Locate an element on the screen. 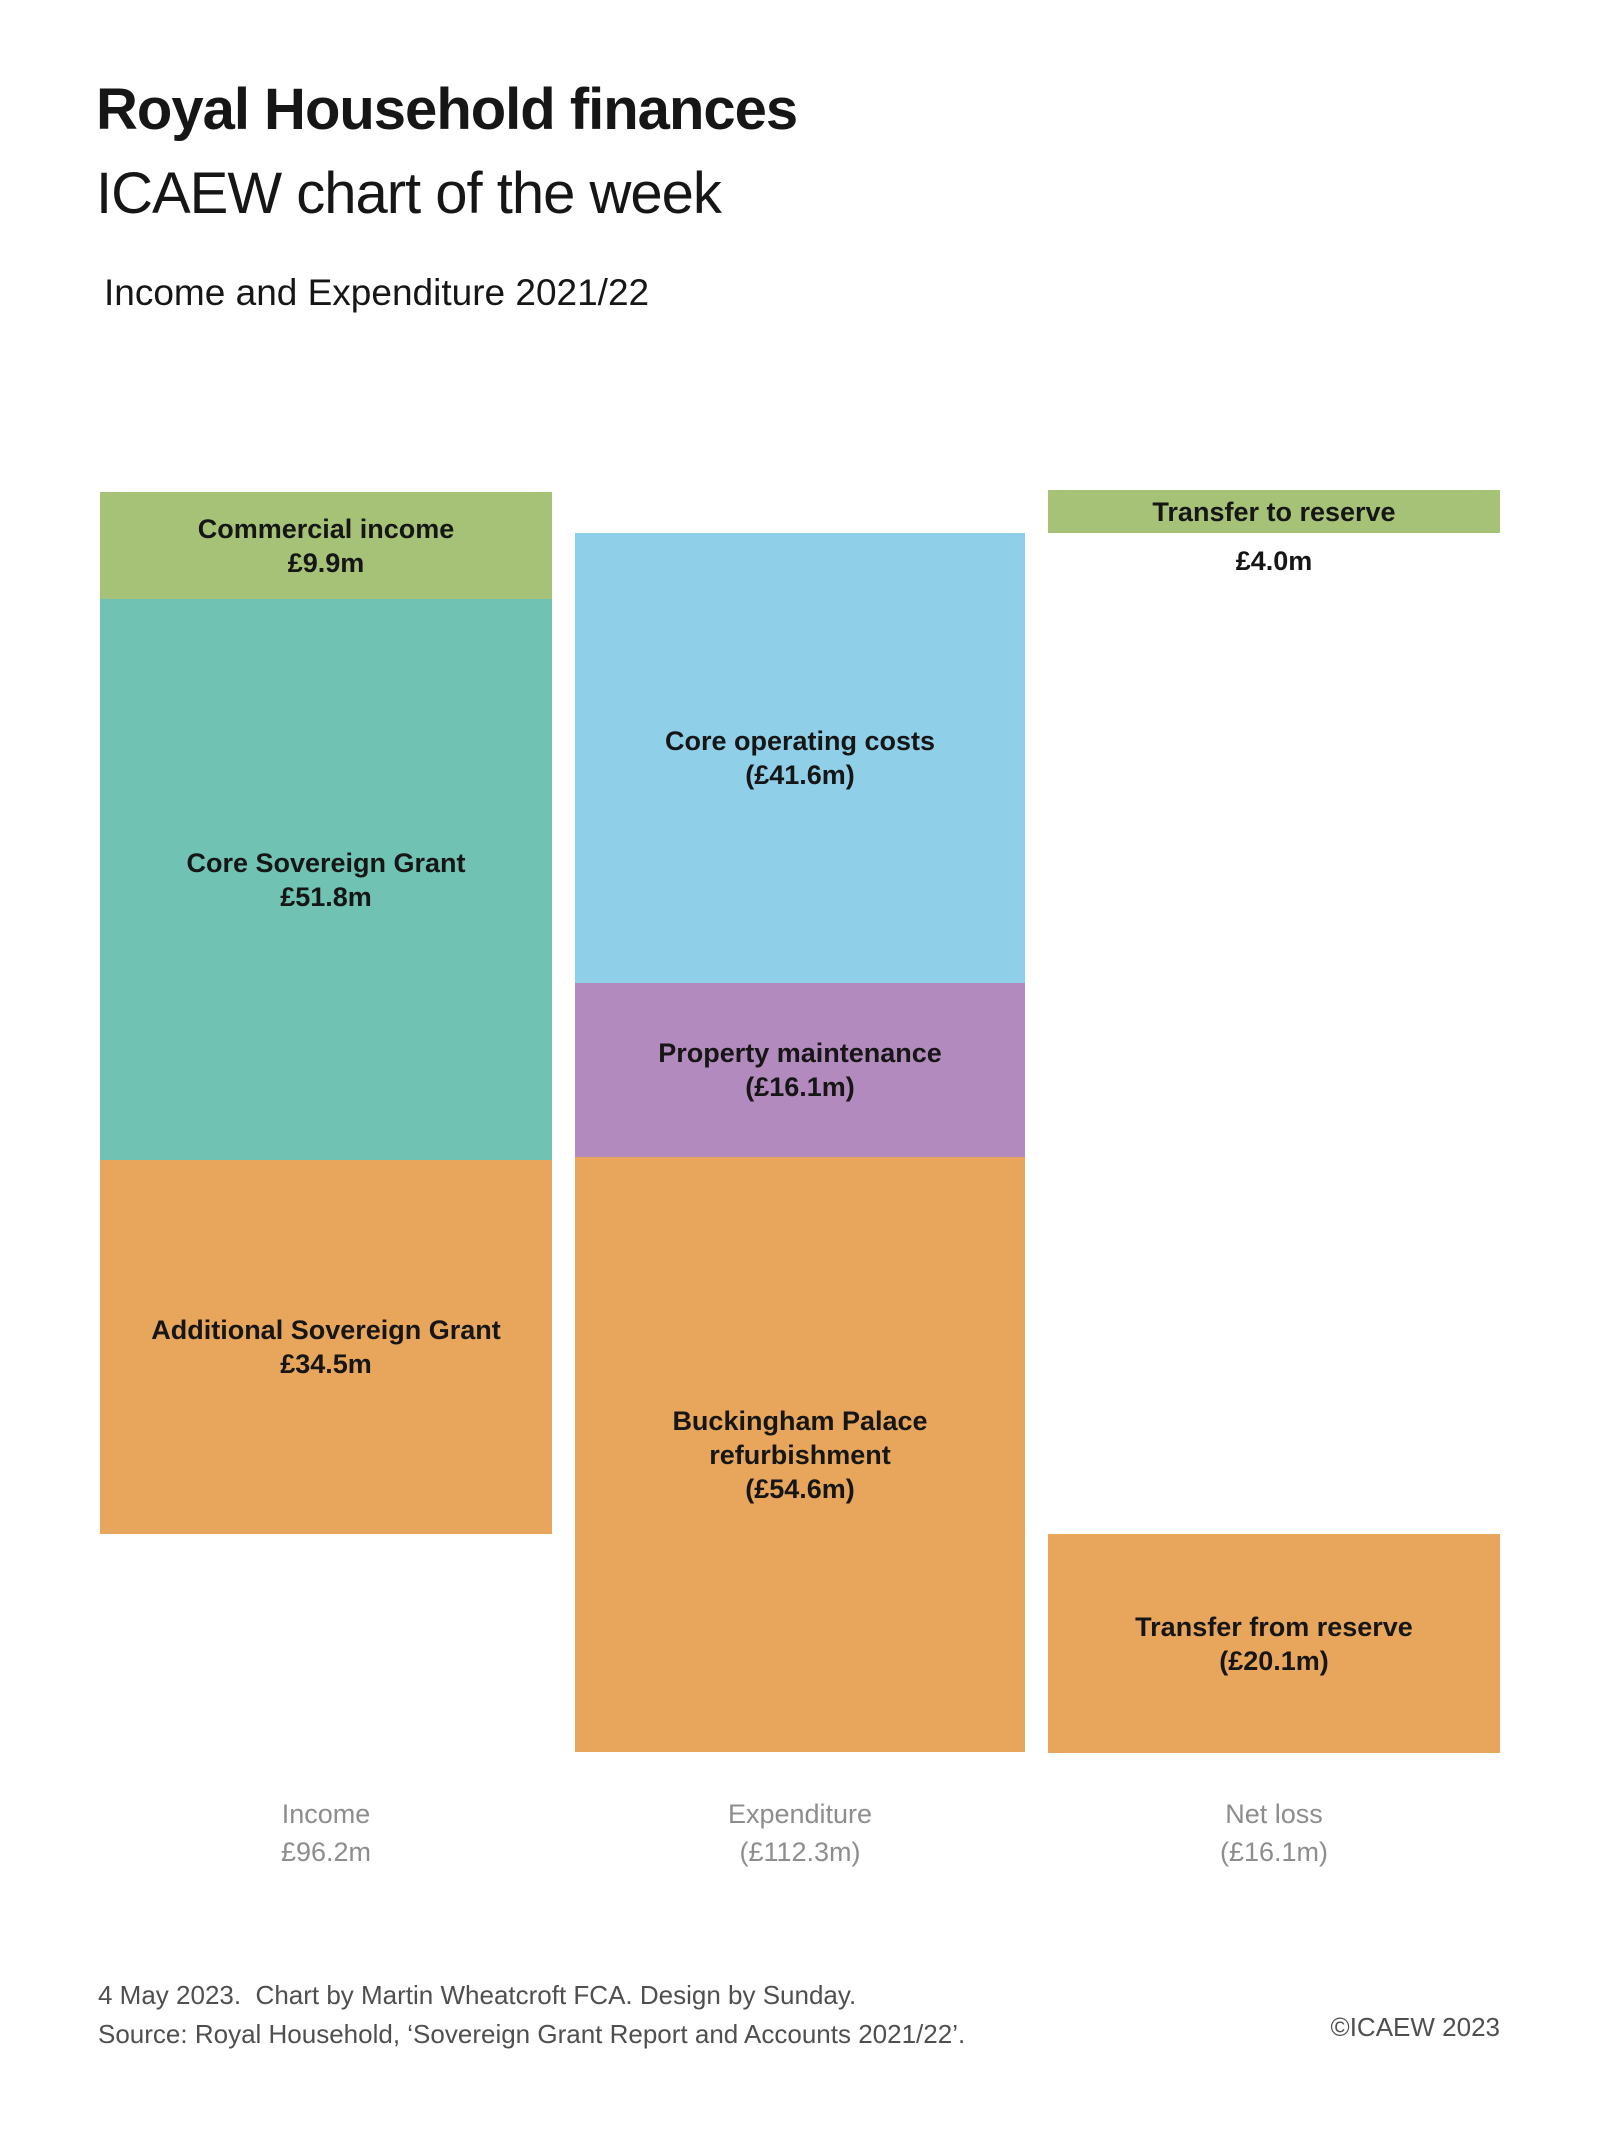 The image size is (1600, 2133). transfer-to-reserve-value: £4.0m is located at coordinates (1274, 560).